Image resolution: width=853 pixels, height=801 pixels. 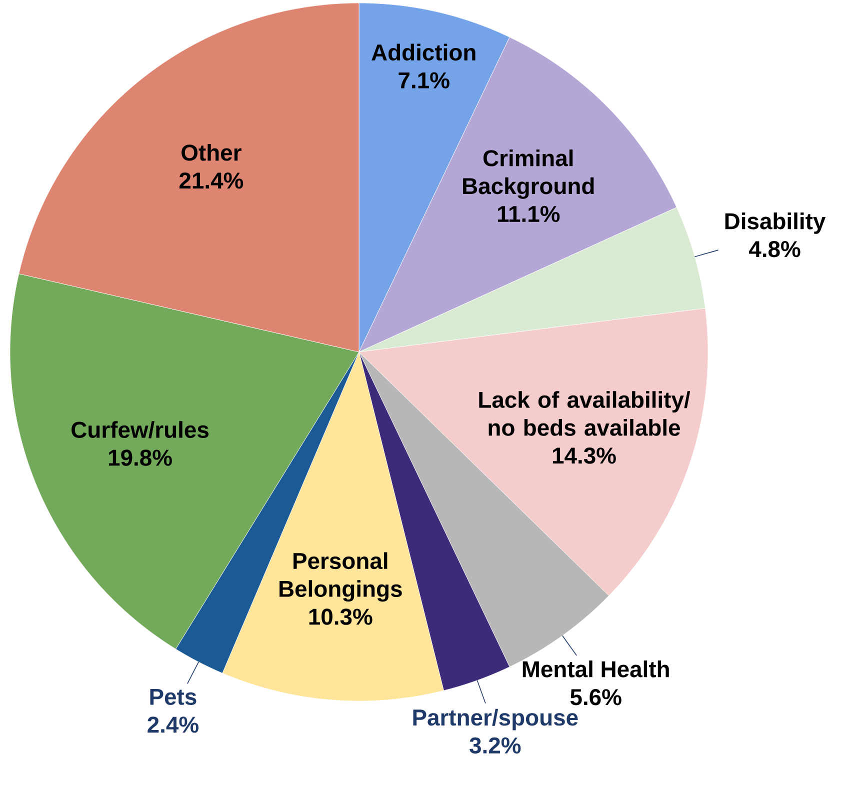 I want to click on slice-label: Addiction, so click(x=424, y=52).